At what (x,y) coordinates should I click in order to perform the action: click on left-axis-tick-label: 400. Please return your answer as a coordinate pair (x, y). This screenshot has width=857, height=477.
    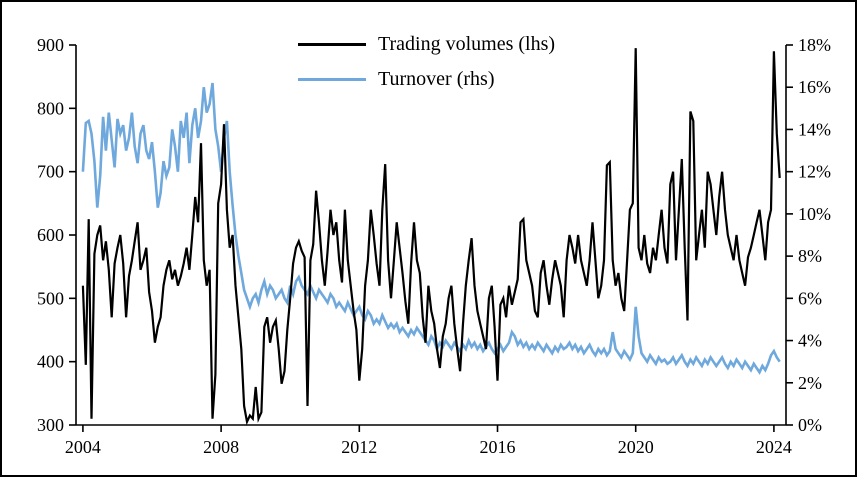
    Looking at the image, I should click on (50, 362).